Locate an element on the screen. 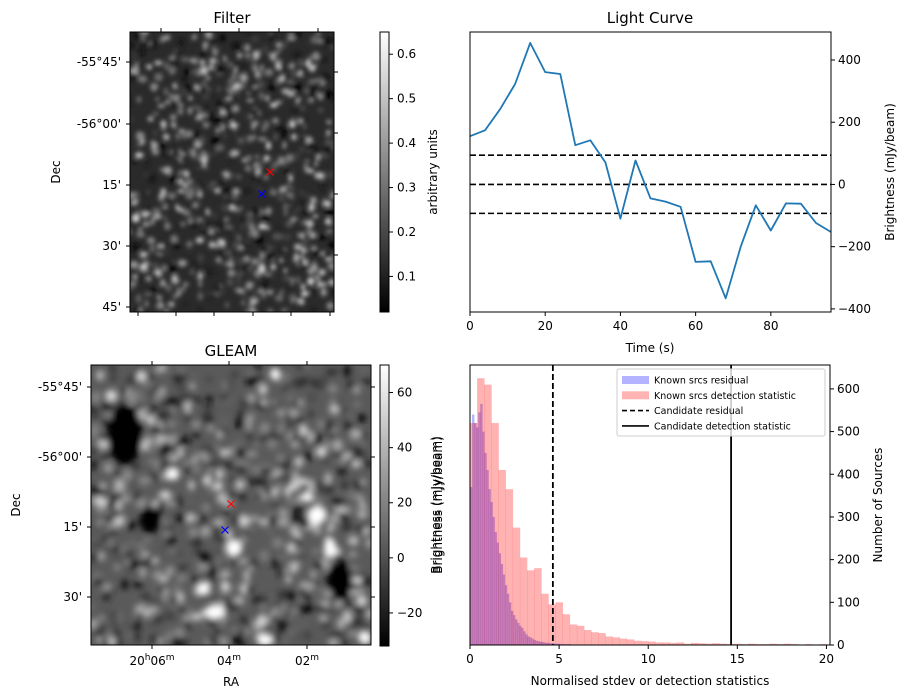 Image resolution: width=907 pixels, height=699 pixels. y-tick-label: 400 is located at coordinates (849, 60).